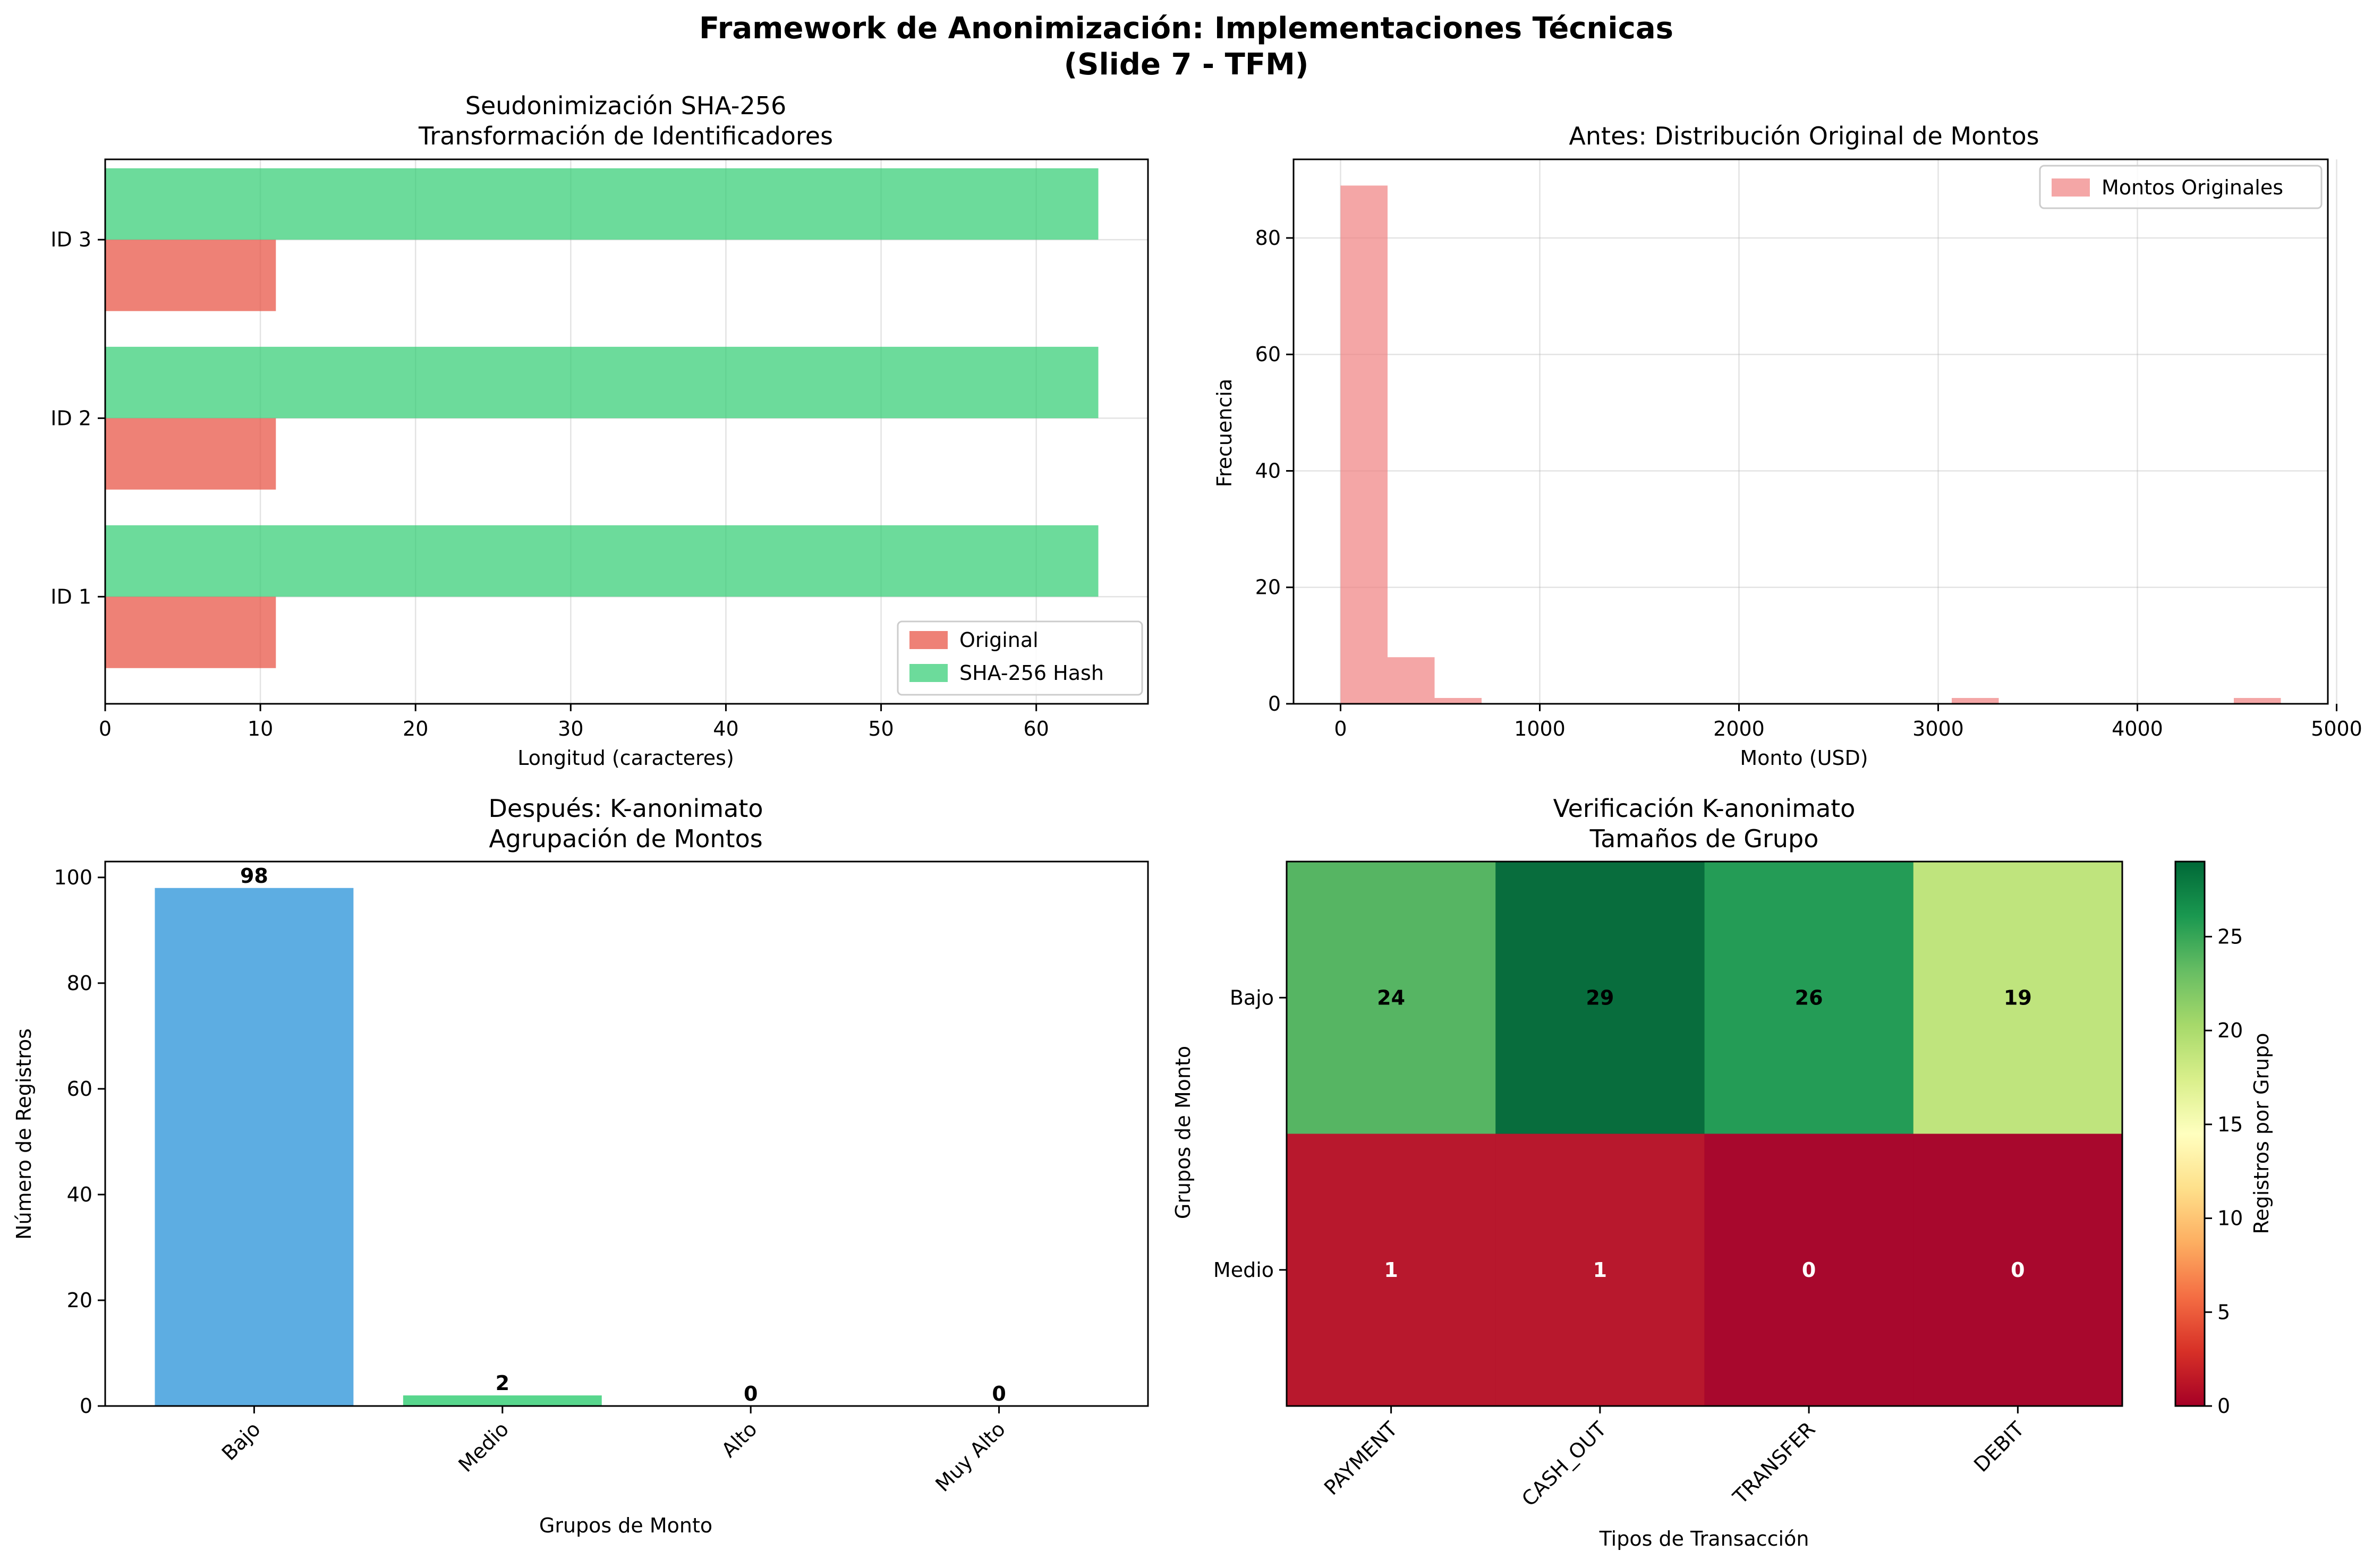 The image size is (2373, 1568). I want to click on colorbar, so click(2190, 1133).